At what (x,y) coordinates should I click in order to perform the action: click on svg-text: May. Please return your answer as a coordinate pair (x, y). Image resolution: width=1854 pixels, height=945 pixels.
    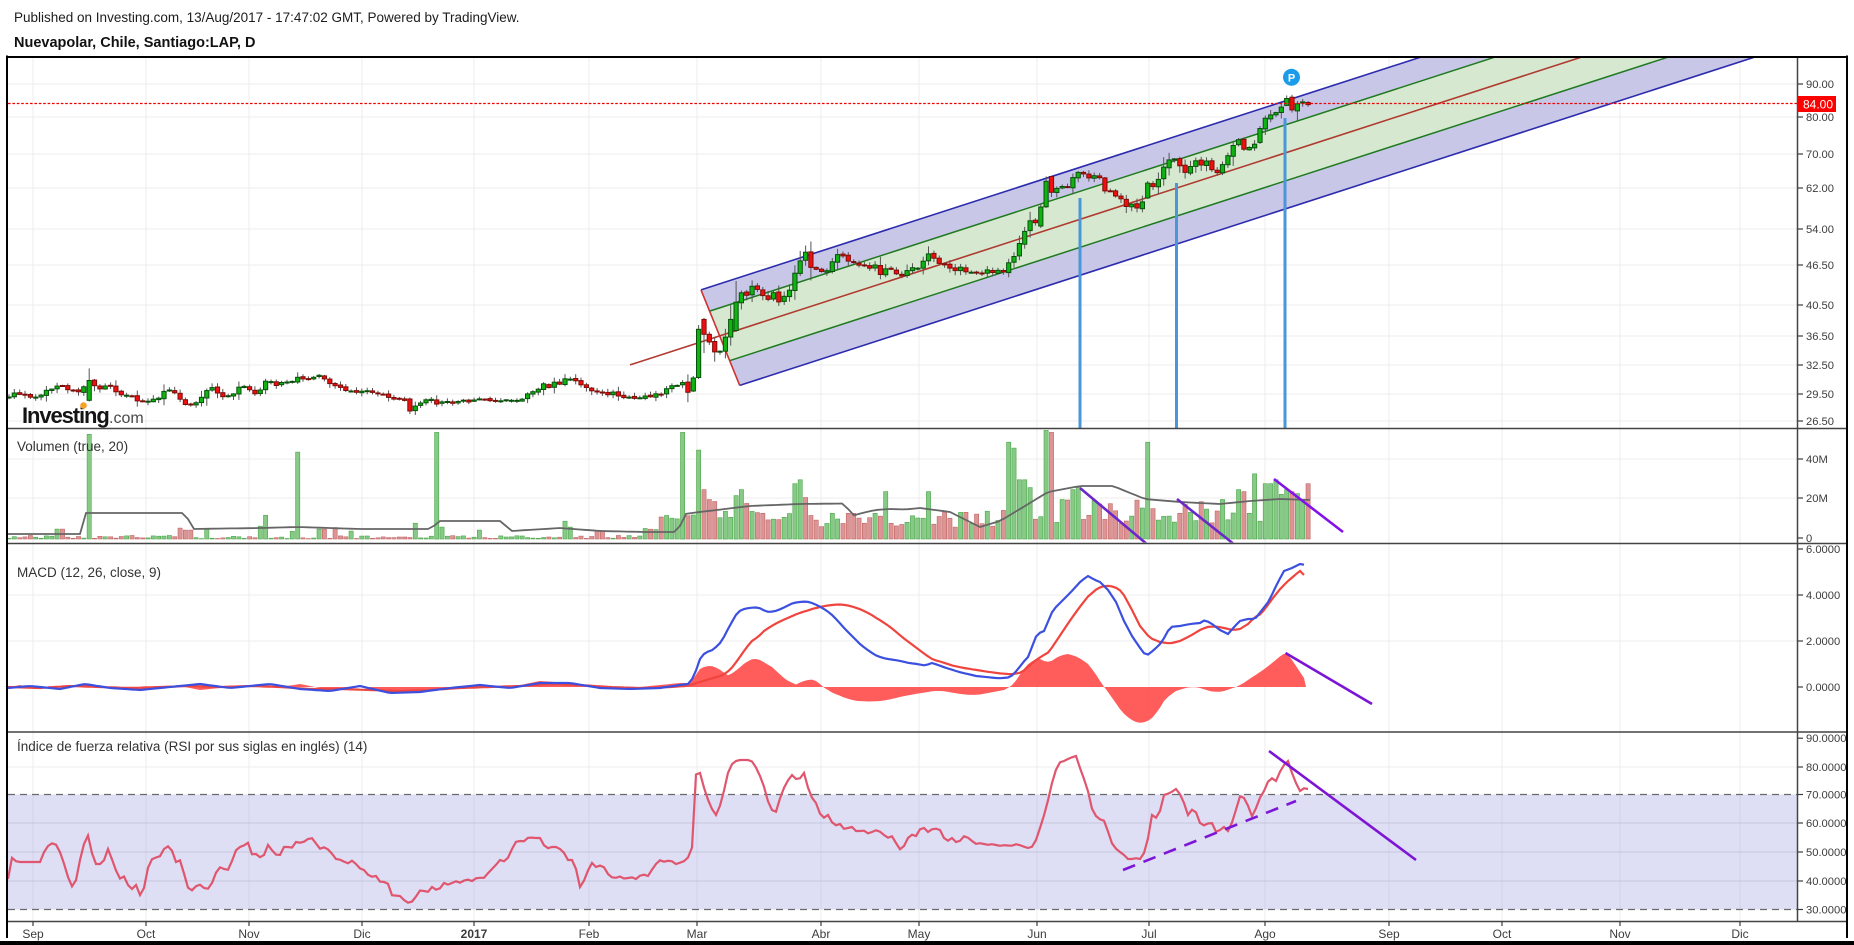
    Looking at the image, I should click on (919, 934).